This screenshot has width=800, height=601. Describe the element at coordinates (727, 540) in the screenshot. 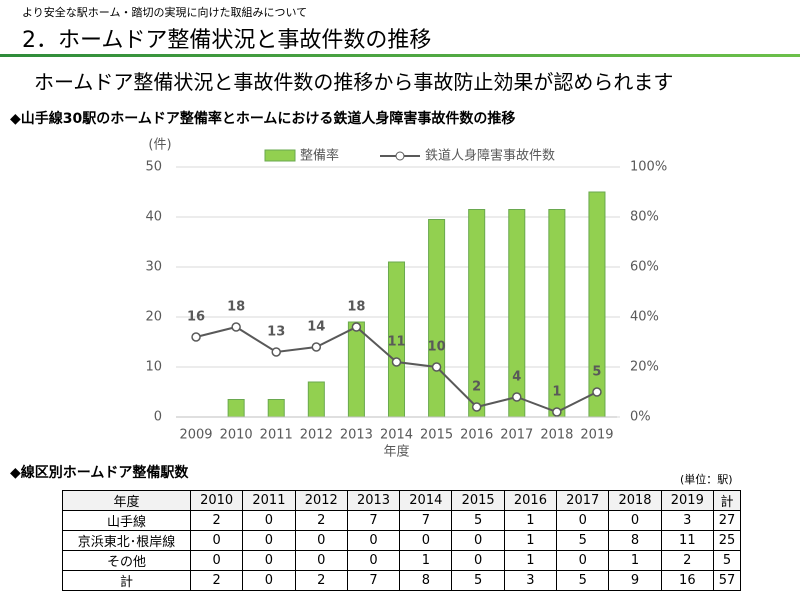

I see `table-cell: 25` at that location.